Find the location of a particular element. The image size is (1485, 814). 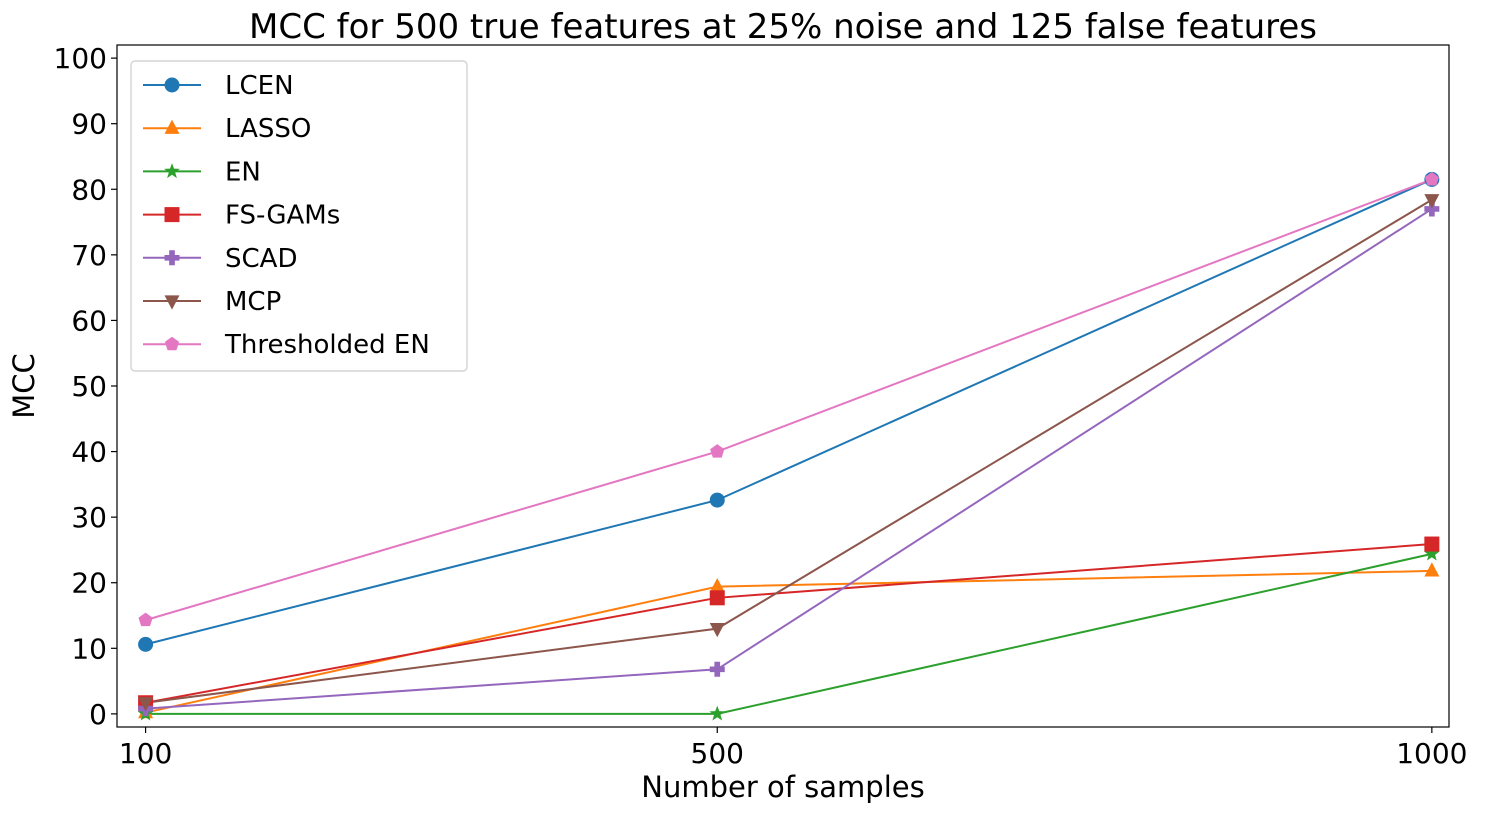

legend-box is located at coordinates (299, 216).